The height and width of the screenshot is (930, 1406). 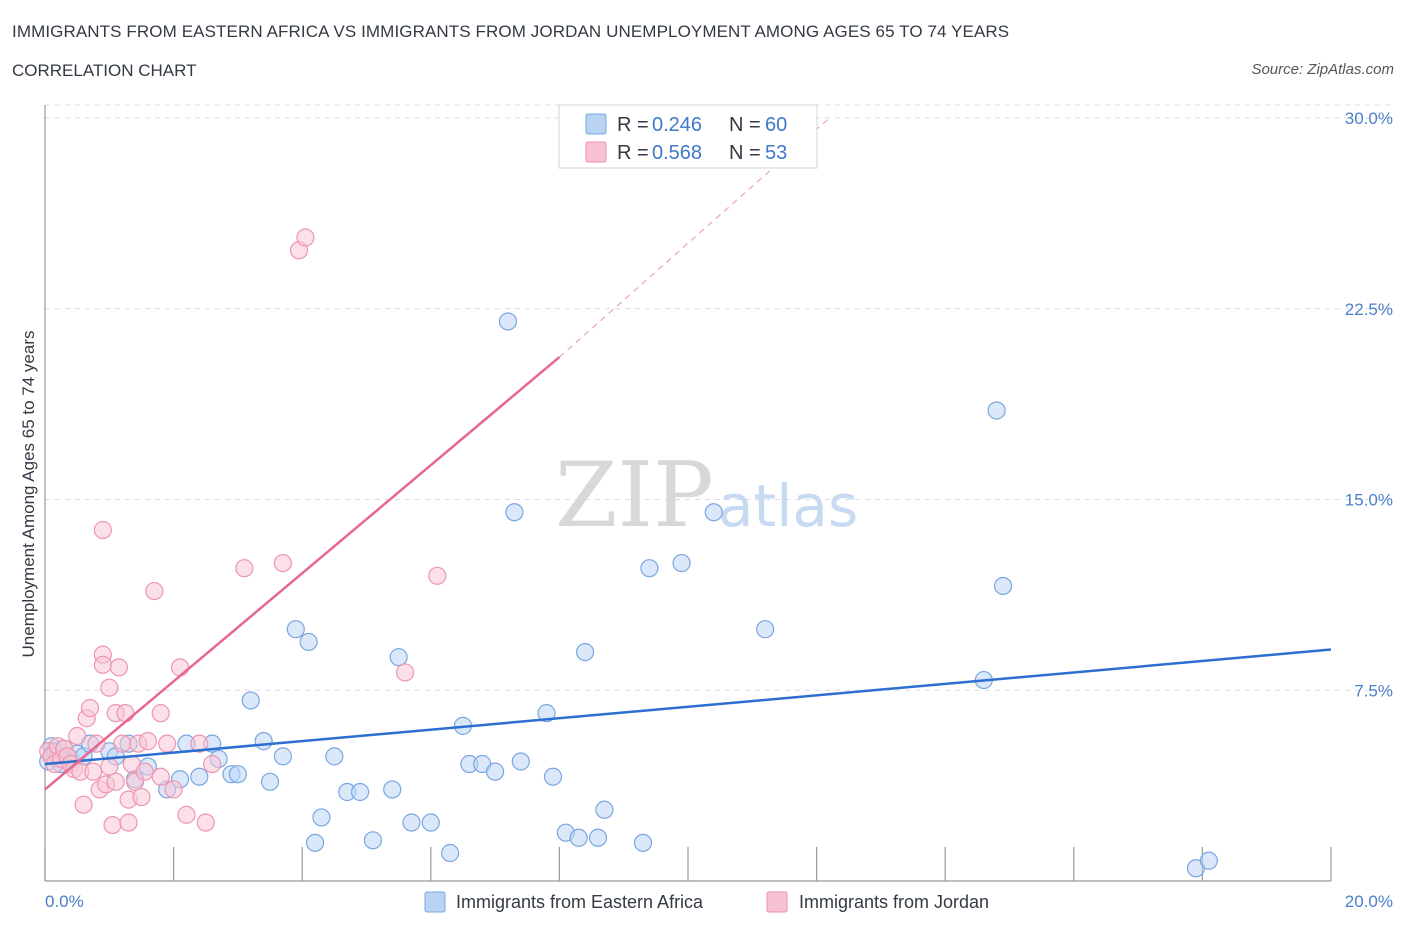 What do you see at coordinates (777, 902) in the screenshot?
I see `legend-swatch-jordan` at bounding box center [777, 902].